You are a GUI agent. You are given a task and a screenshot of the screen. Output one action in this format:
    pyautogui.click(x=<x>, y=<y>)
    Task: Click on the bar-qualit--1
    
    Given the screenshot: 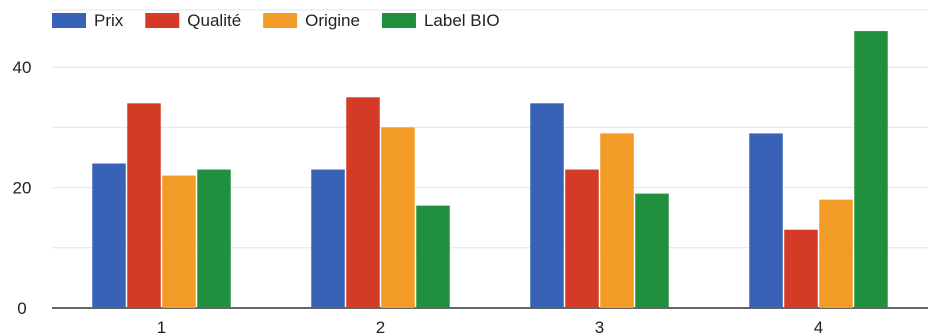 What is the action you would take?
    pyautogui.click(x=144, y=205)
    